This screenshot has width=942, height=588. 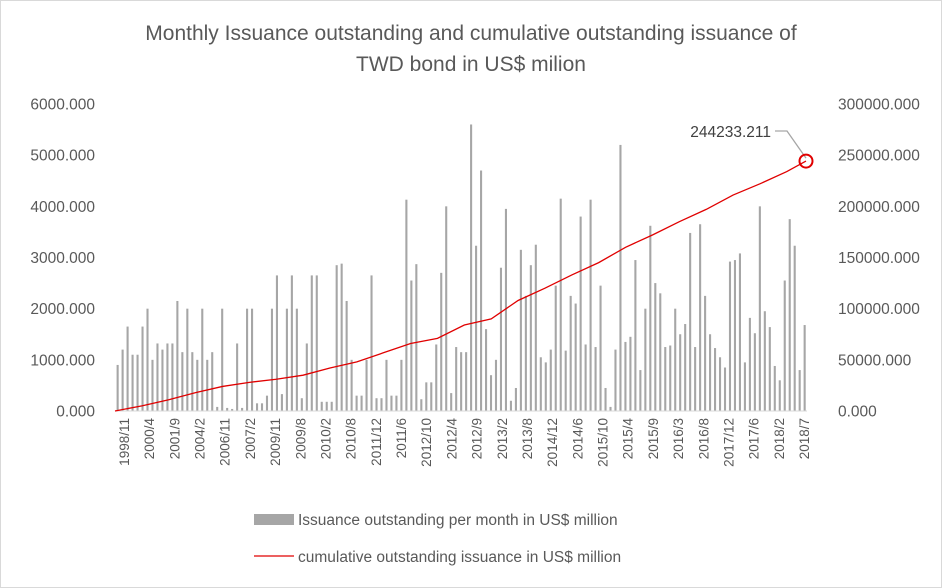 I want to click on right-axis-tick-label: 50000.000, so click(x=875, y=360).